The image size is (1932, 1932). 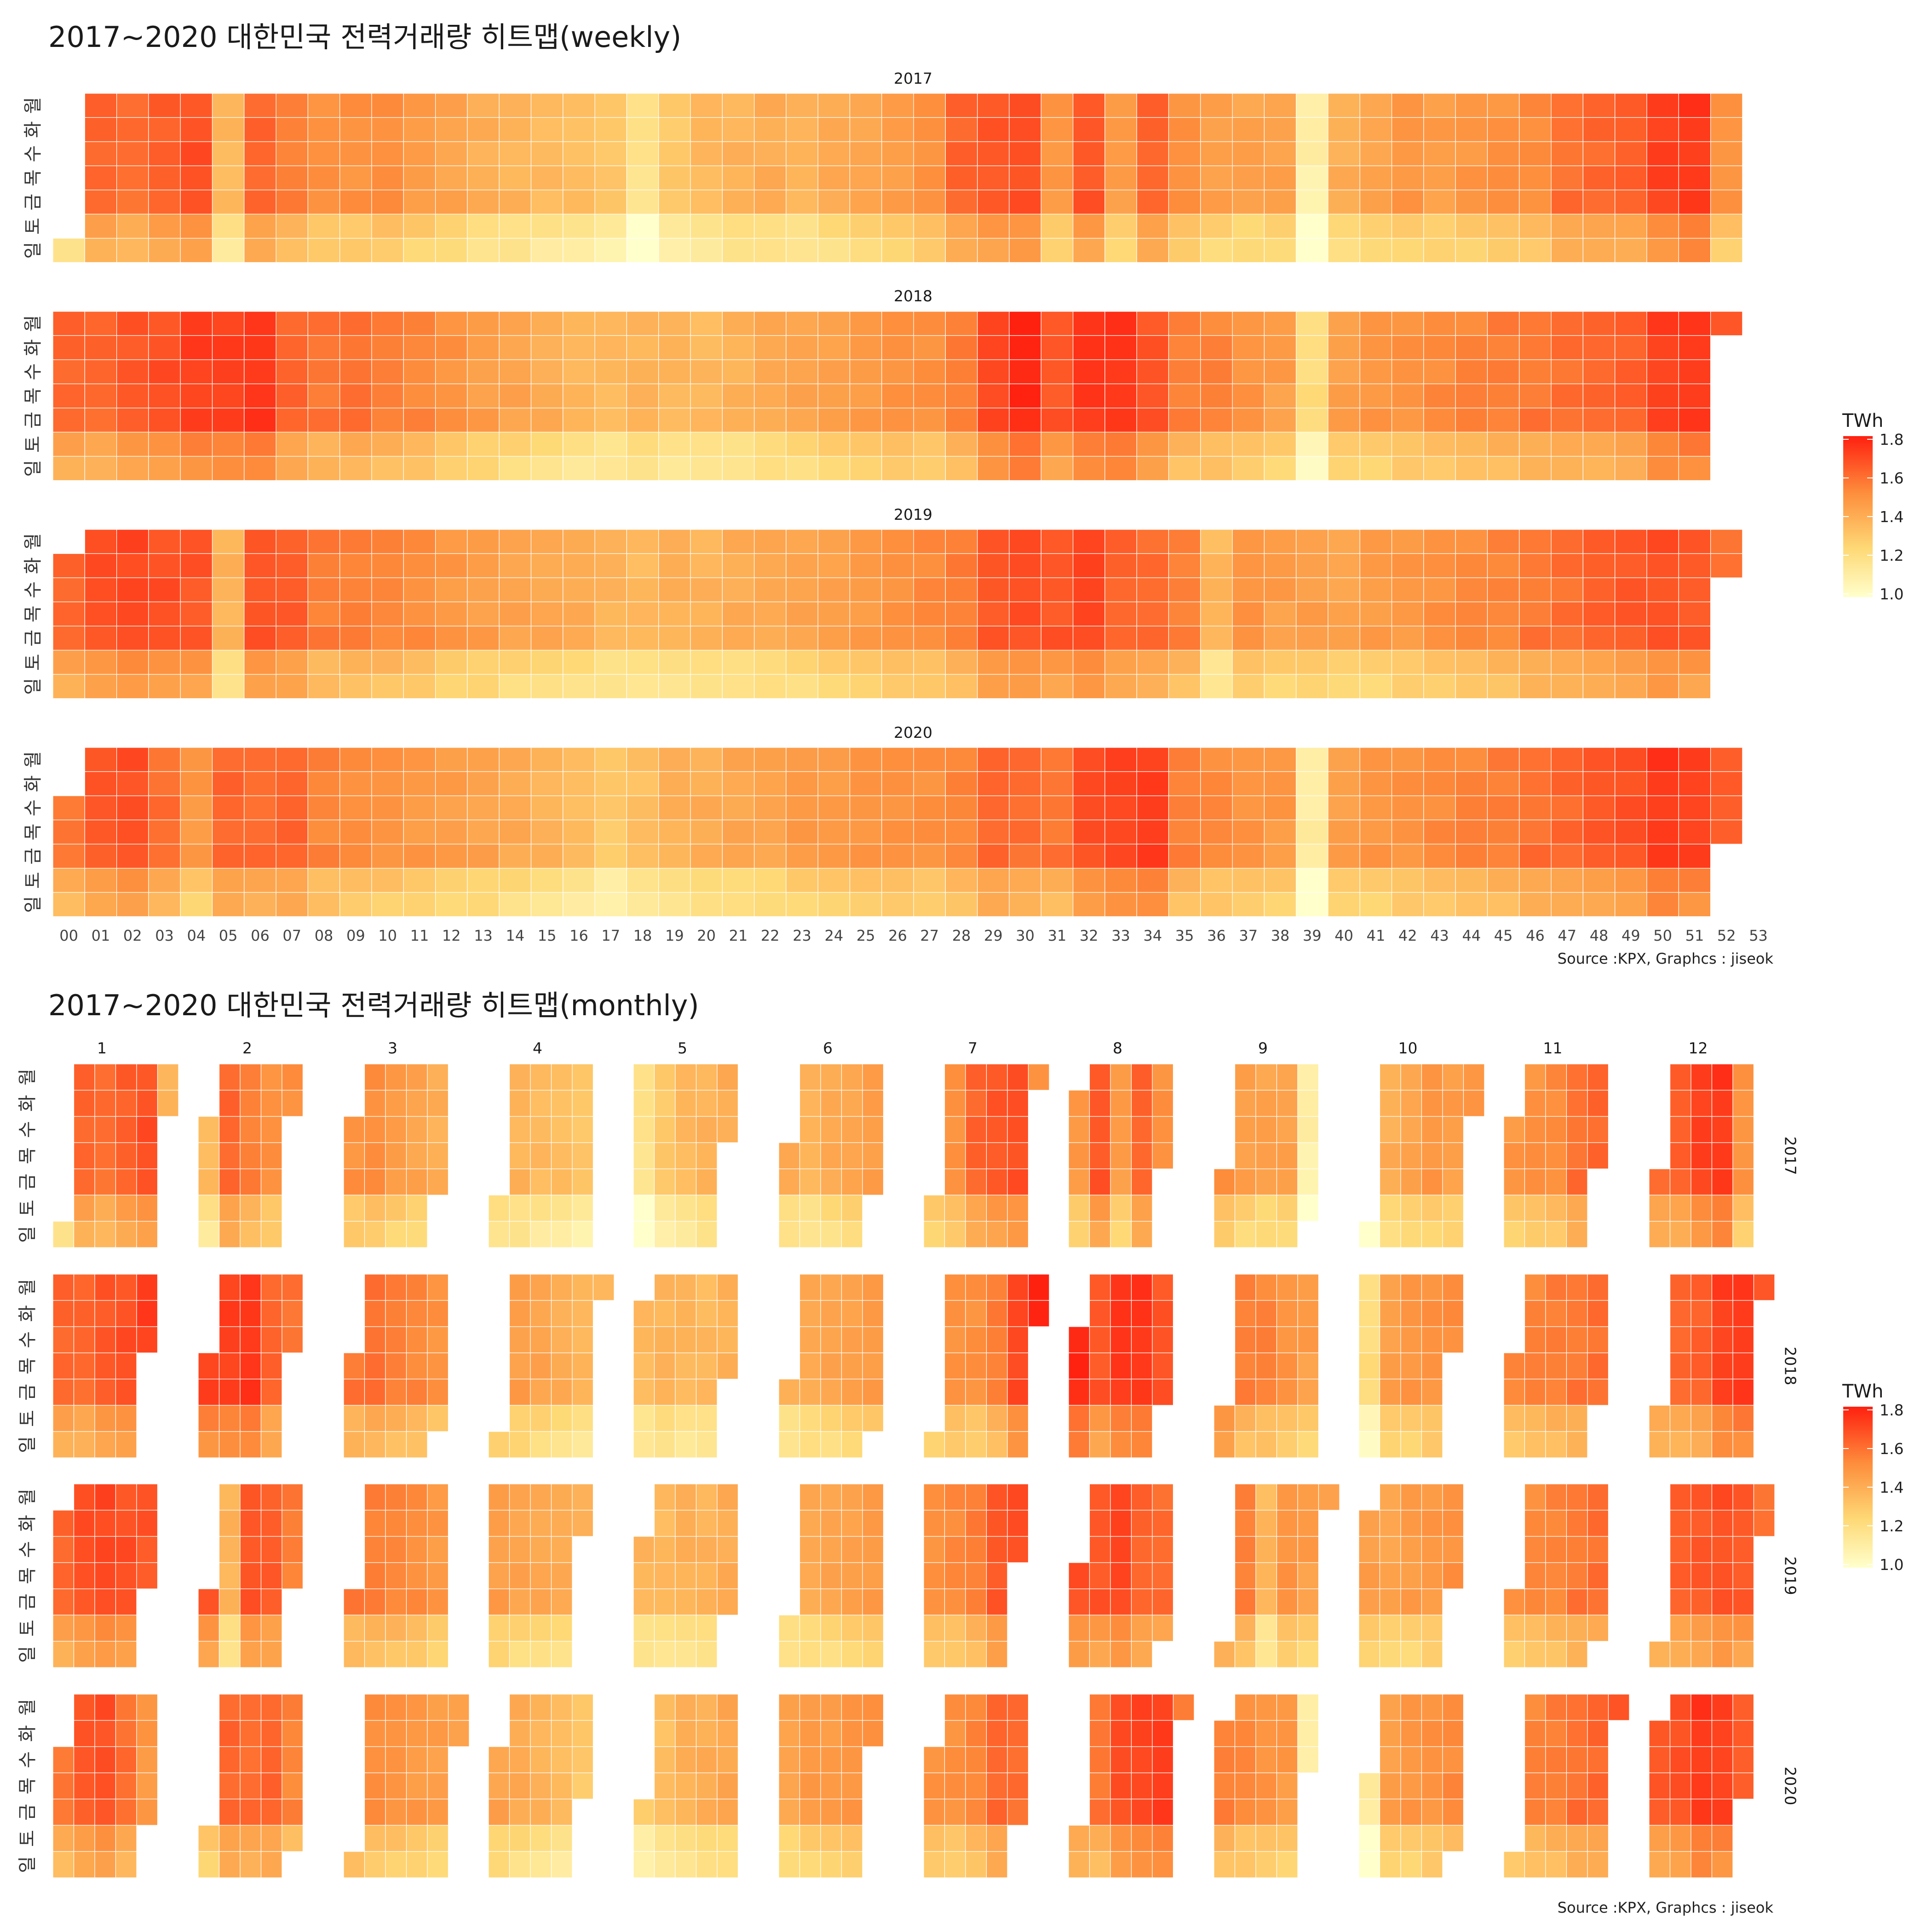 I want to click on week-tick-label: 45, so click(x=1503, y=935).